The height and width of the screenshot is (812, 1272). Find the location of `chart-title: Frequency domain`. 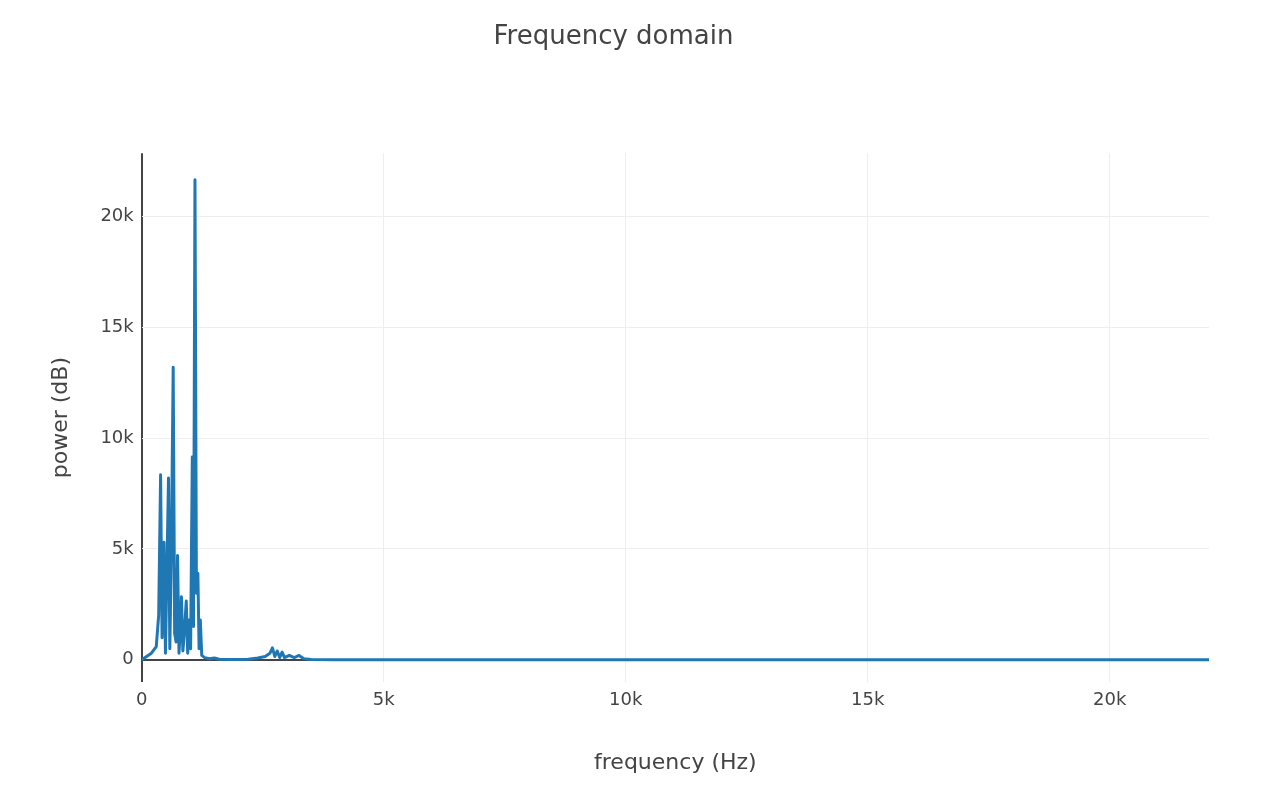

chart-title: Frequency domain is located at coordinates (613, 35).